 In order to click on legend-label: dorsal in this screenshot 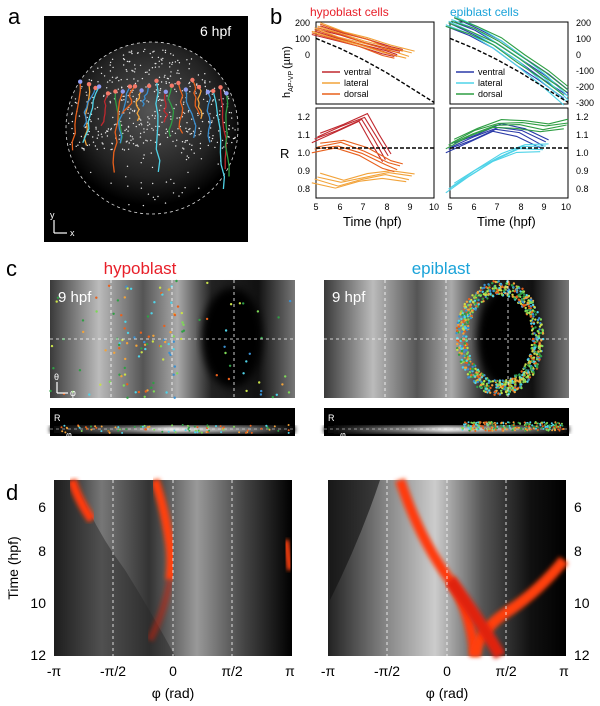, I will do `click(490, 94)`.